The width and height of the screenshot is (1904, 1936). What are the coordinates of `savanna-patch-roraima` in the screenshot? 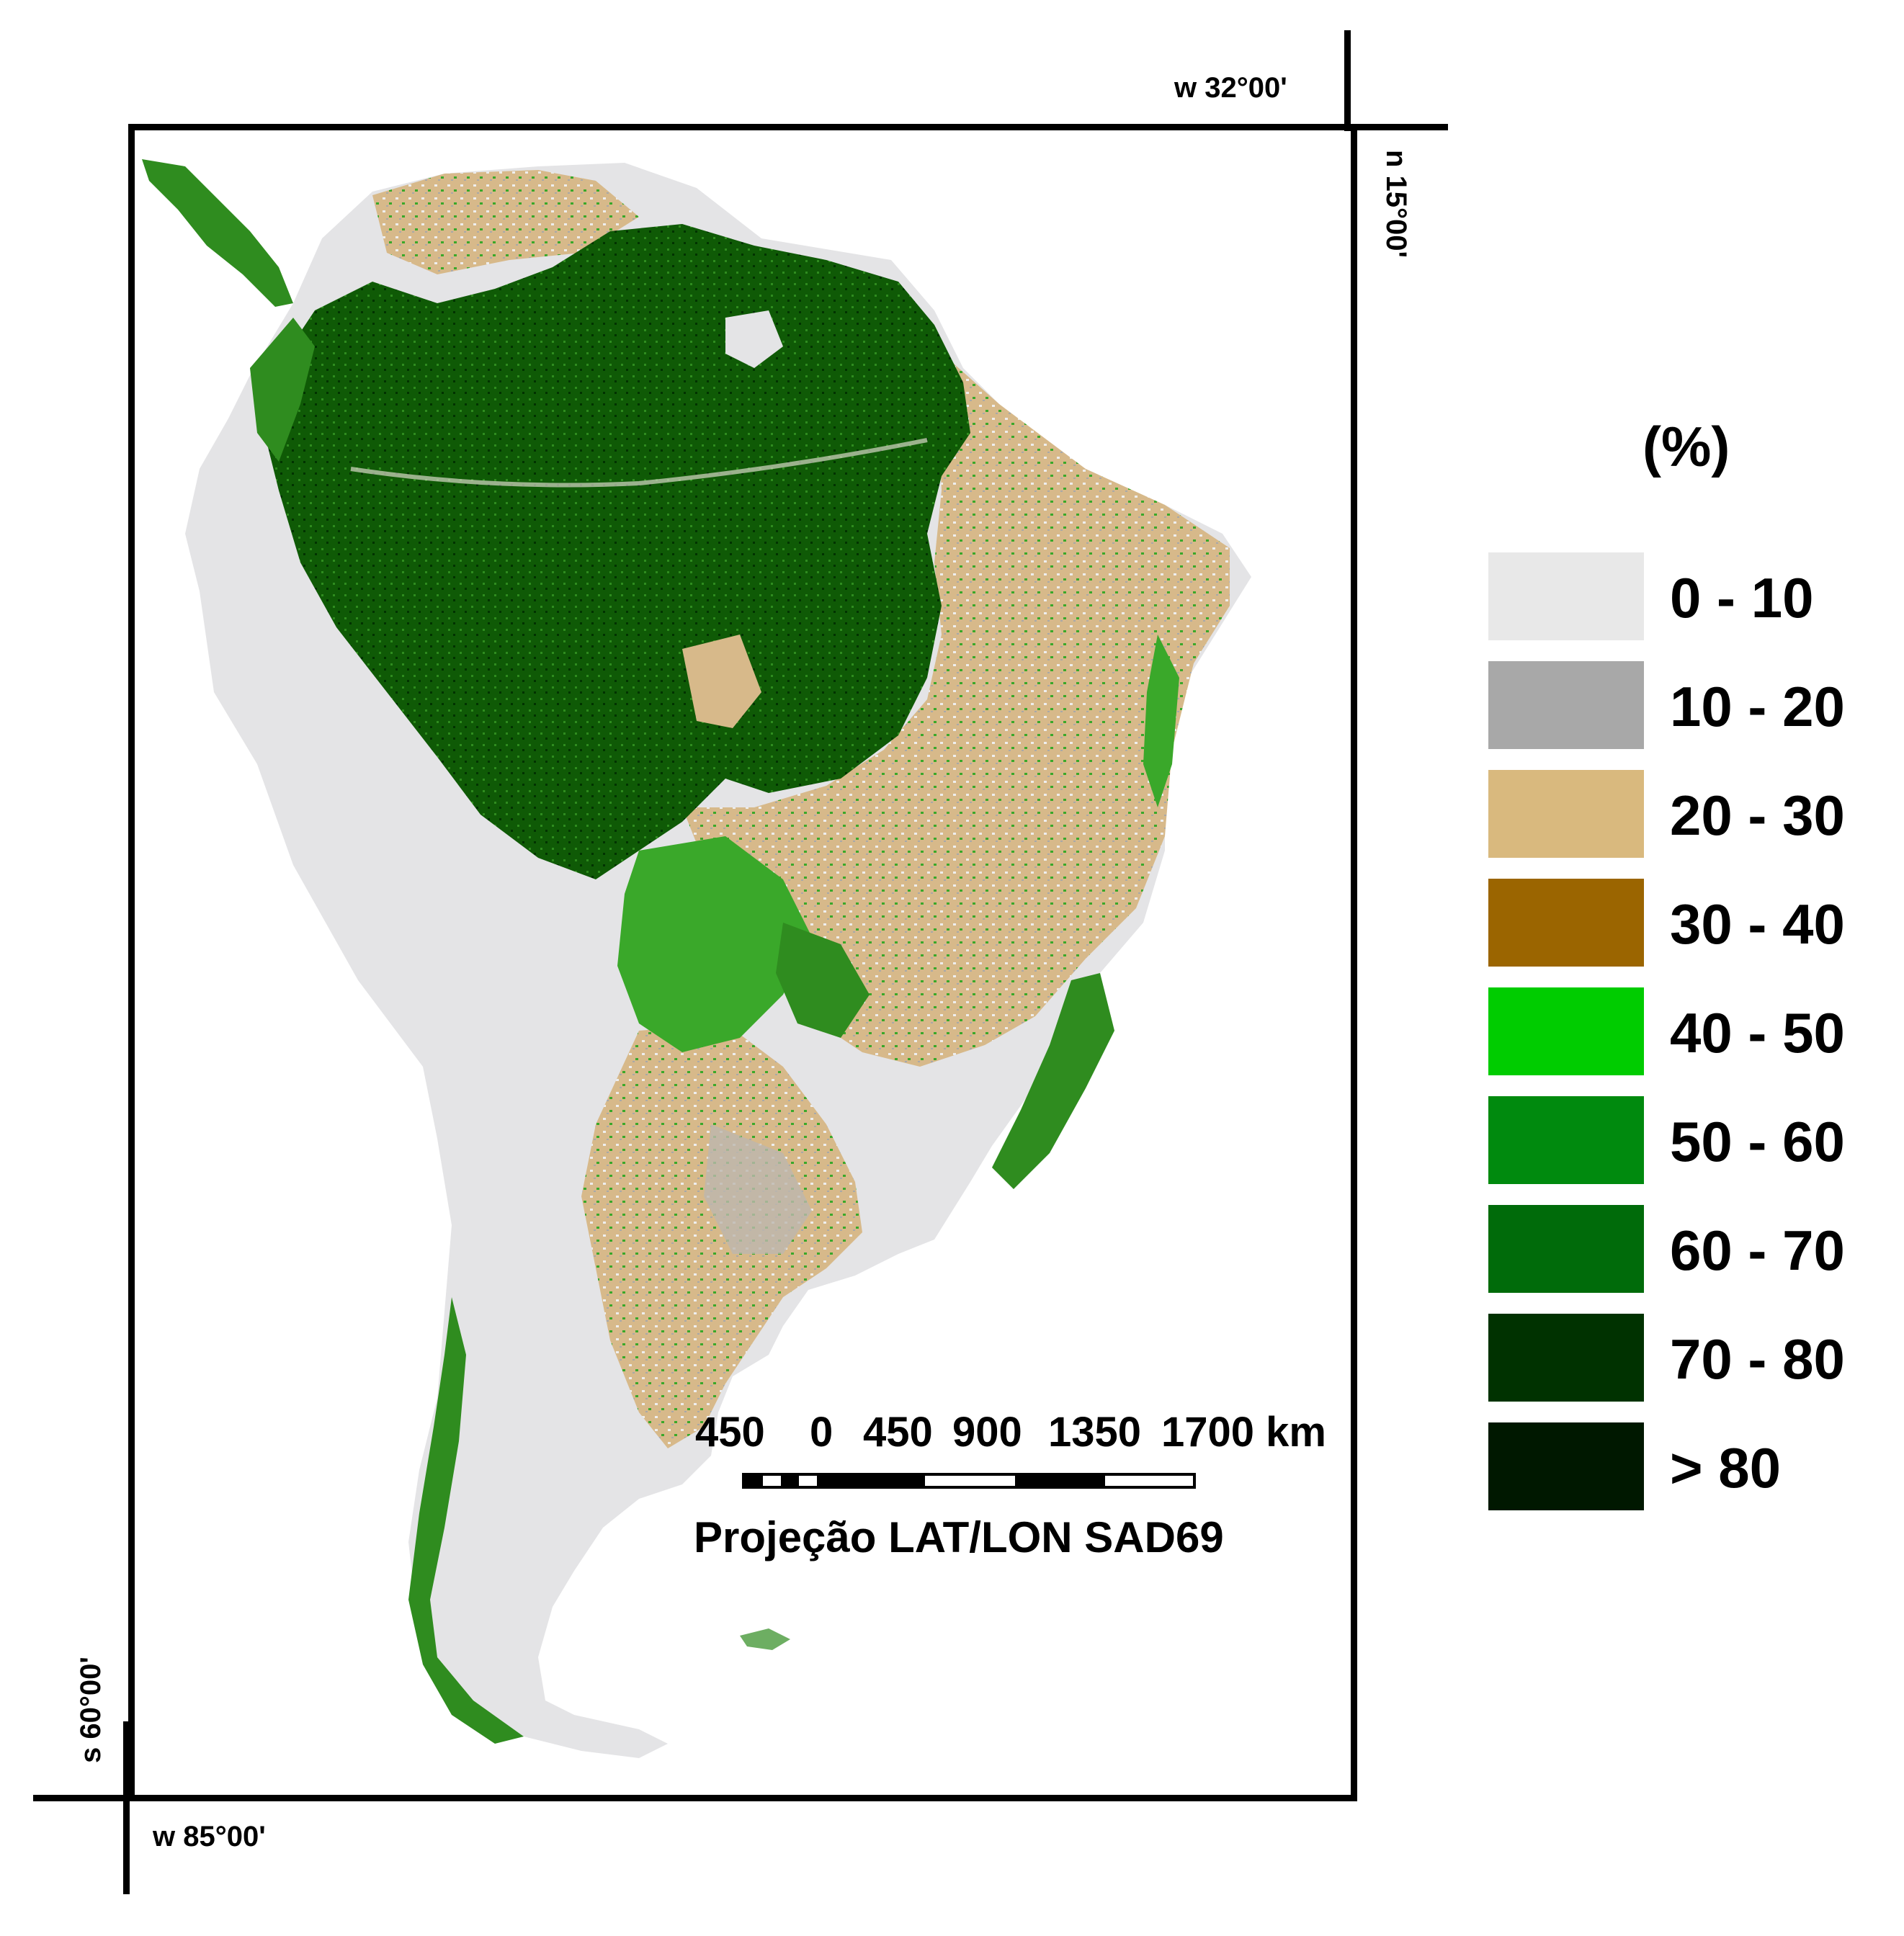 It's located at (754, 339).